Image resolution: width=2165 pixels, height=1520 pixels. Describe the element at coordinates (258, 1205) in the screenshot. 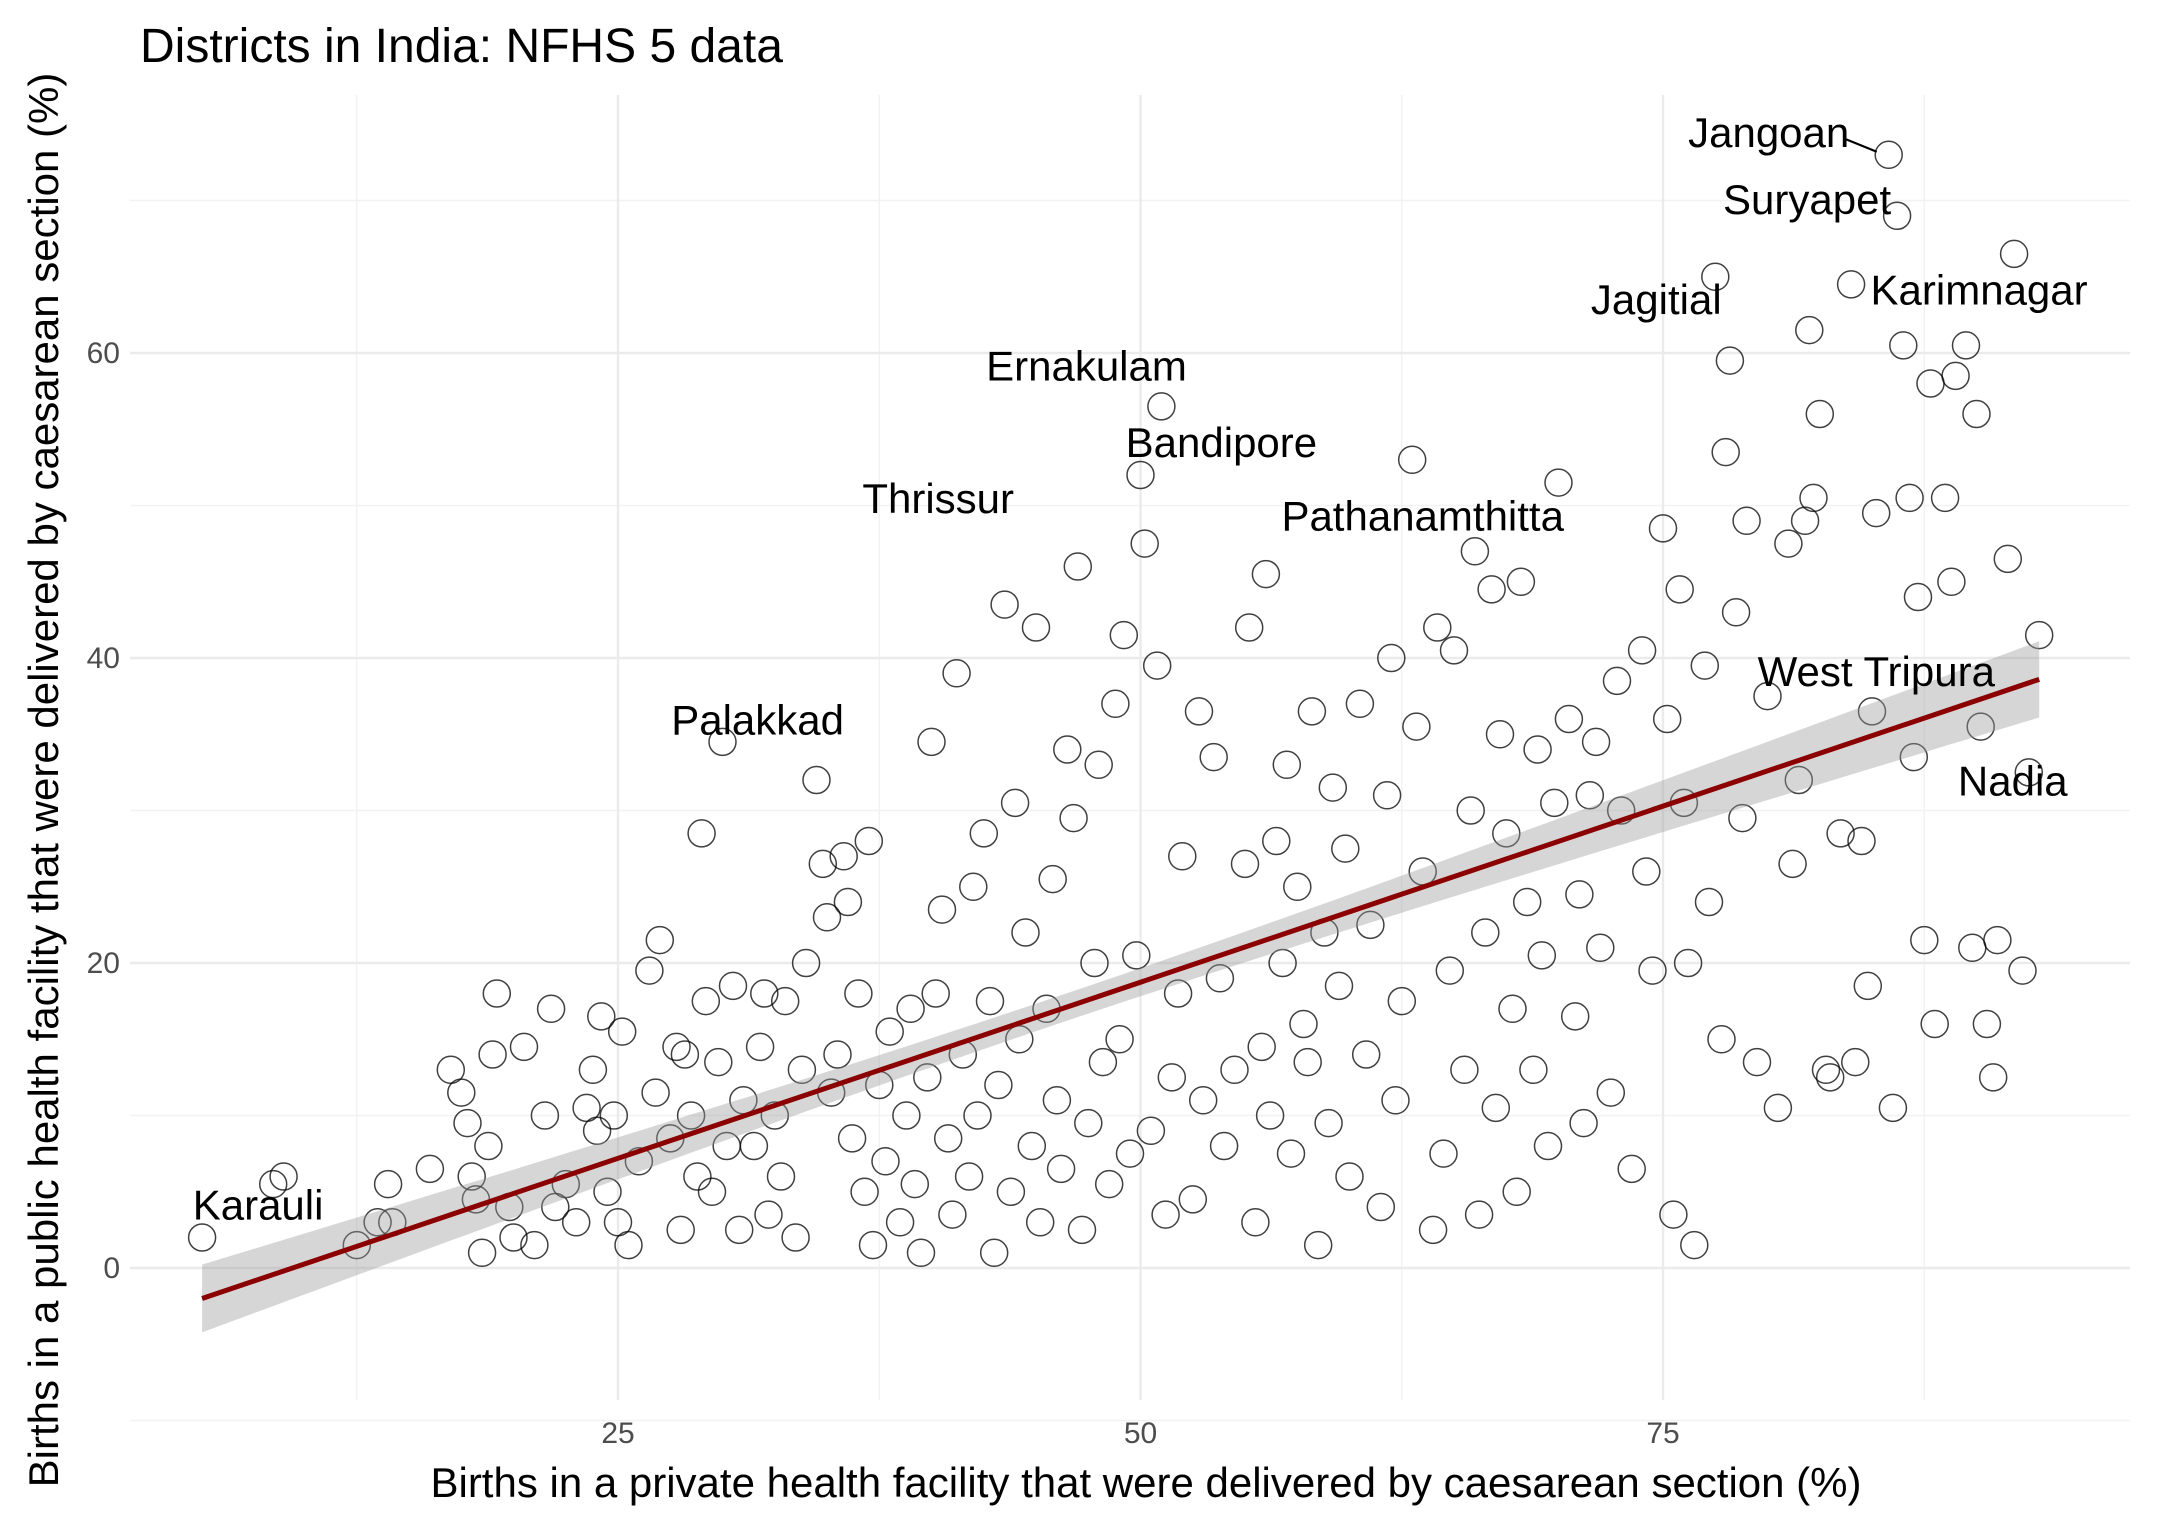

I see `district-label: Karauli` at that location.